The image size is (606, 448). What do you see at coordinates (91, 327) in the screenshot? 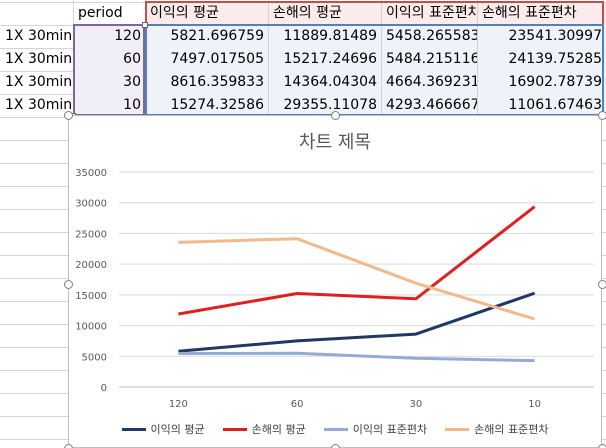
I see `y-tick-label: 10000` at bounding box center [91, 327].